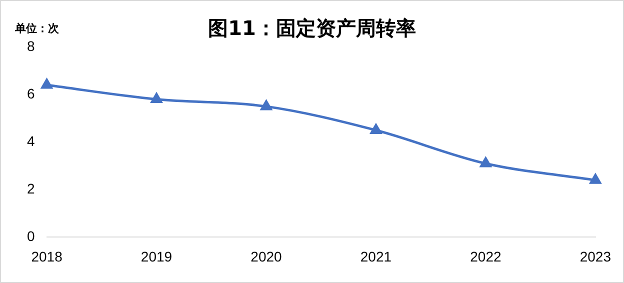  I want to click on y-tick-label: 0, so click(30, 236).